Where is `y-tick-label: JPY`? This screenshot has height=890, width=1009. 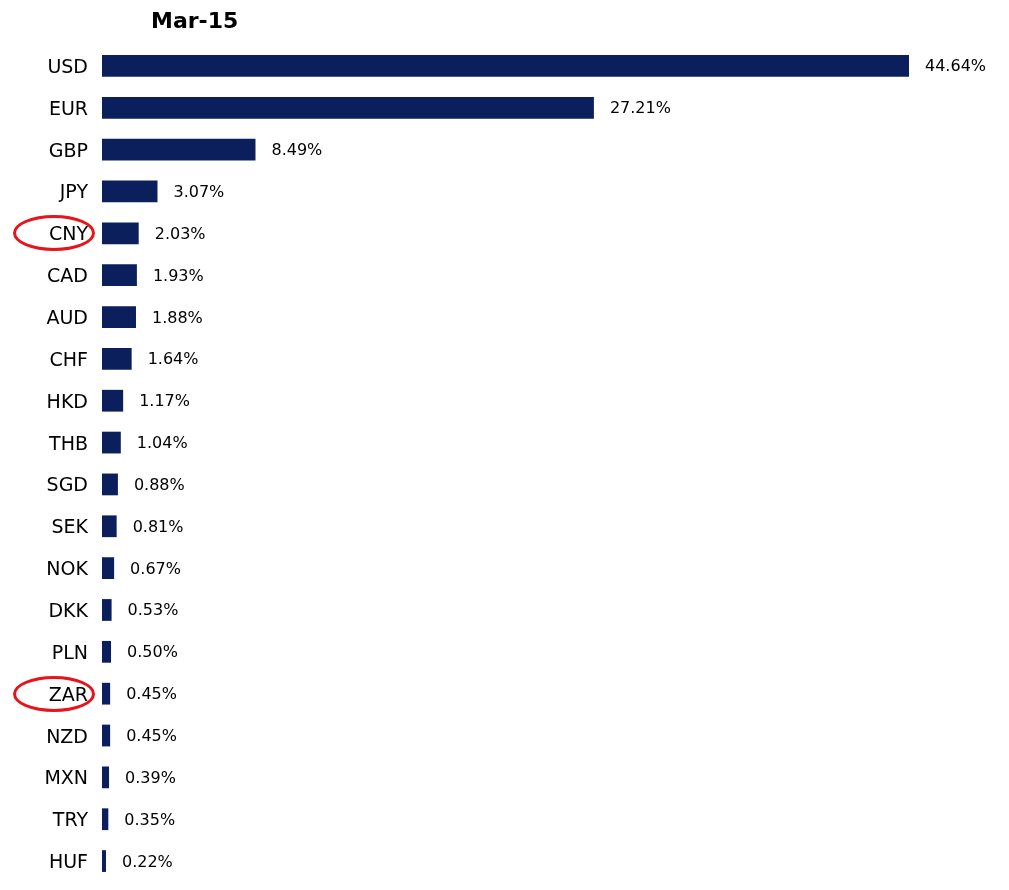 y-tick-label: JPY is located at coordinates (73, 191).